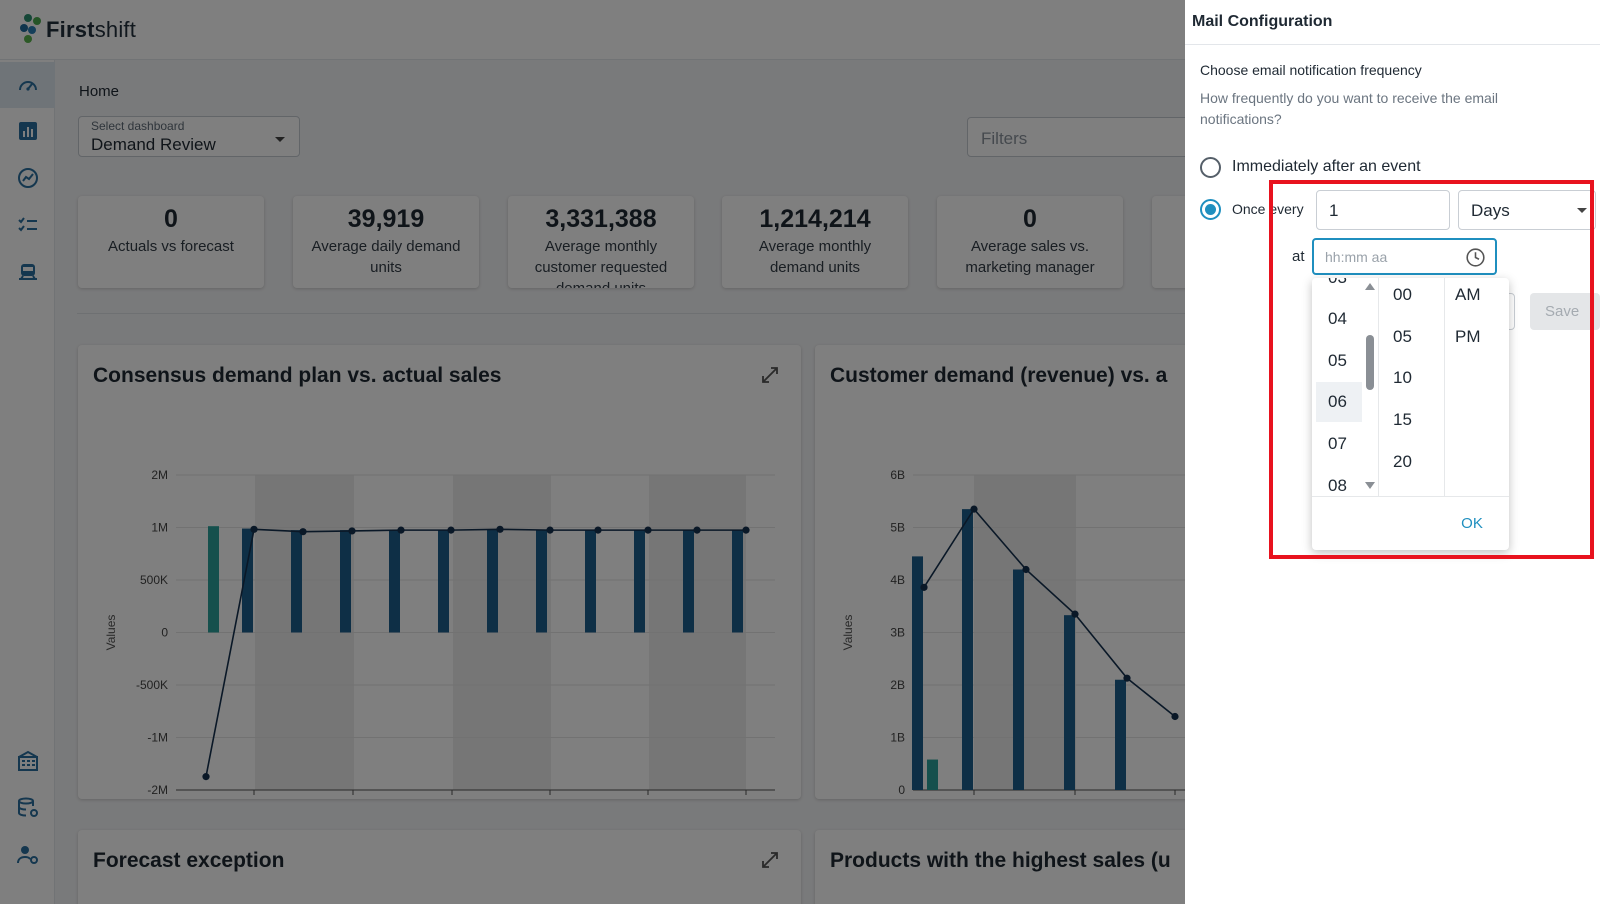  Describe the element at coordinates (1370, 362) in the screenshot. I see `scrollbar-thumb` at that location.